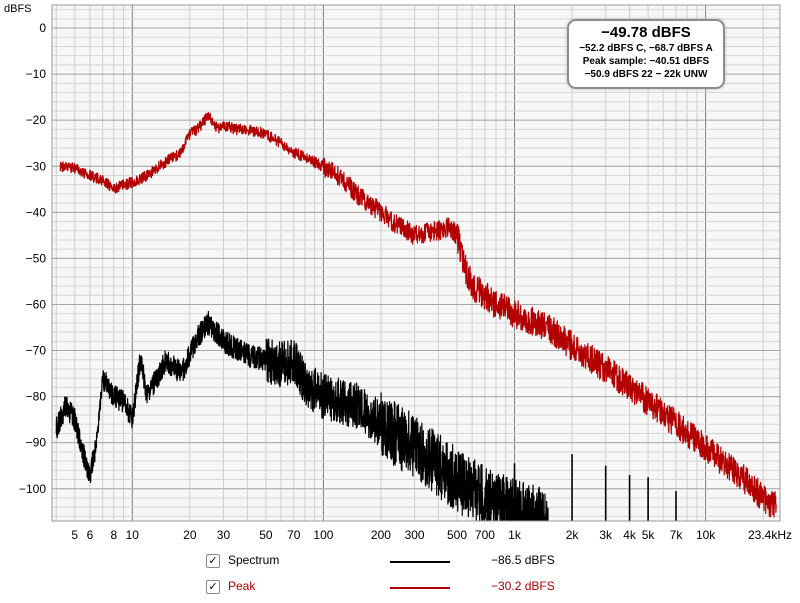 The width and height of the screenshot is (800, 603). What do you see at coordinates (420, 588) in the screenshot?
I see `legend-swatch-peak` at bounding box center [420, 588].